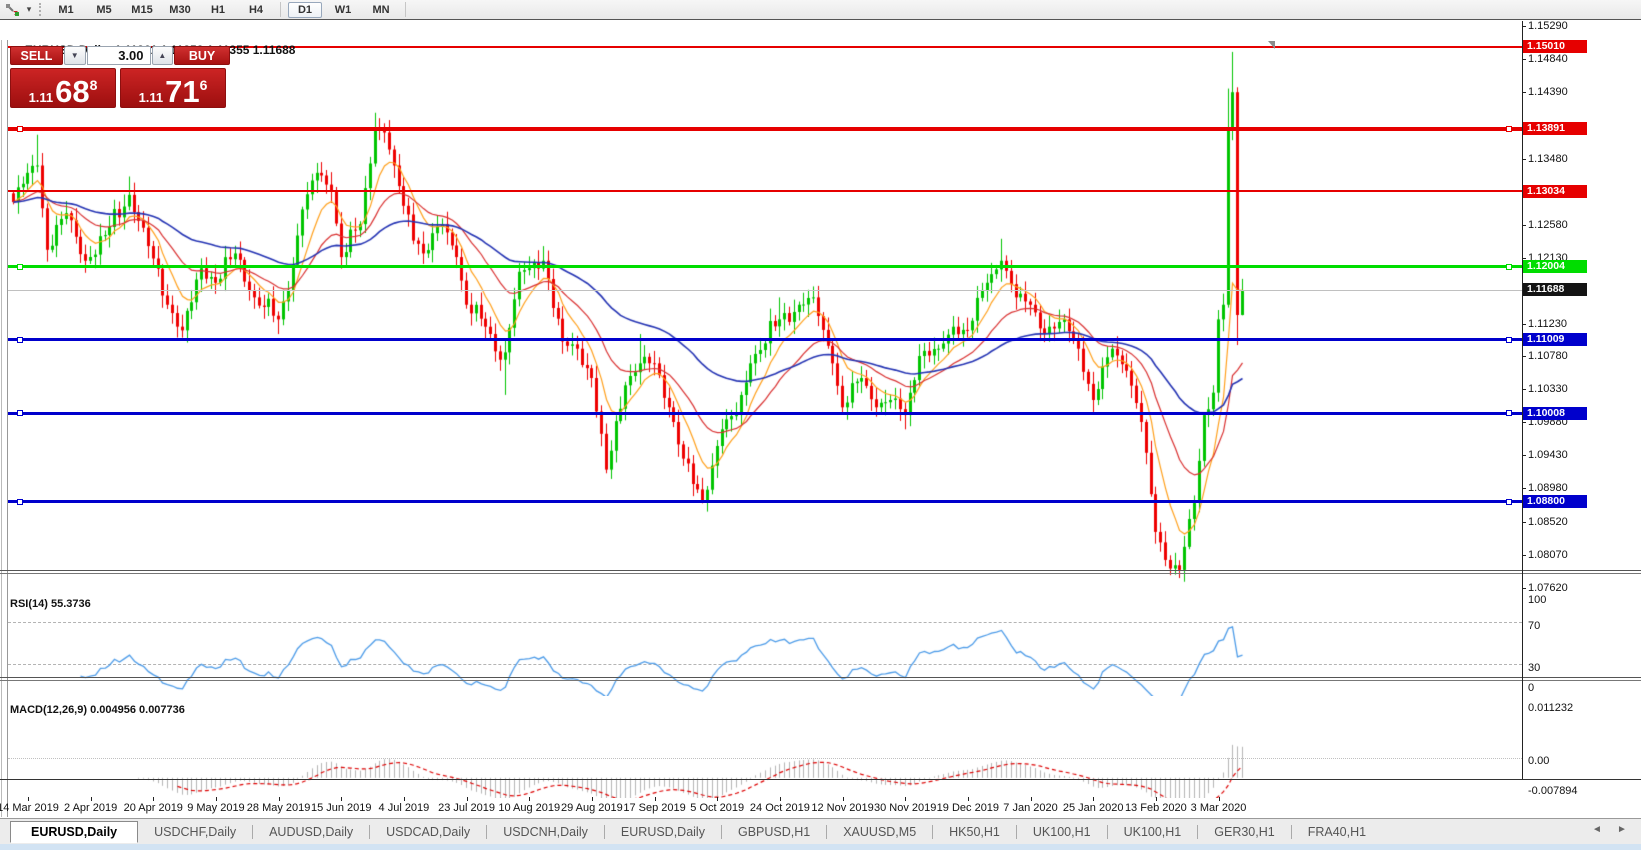  Describe the element at coordinates (428, 831) in the screenshot. I see `tab-USDCAD-Daily: USDCAD,Daily` at that location.